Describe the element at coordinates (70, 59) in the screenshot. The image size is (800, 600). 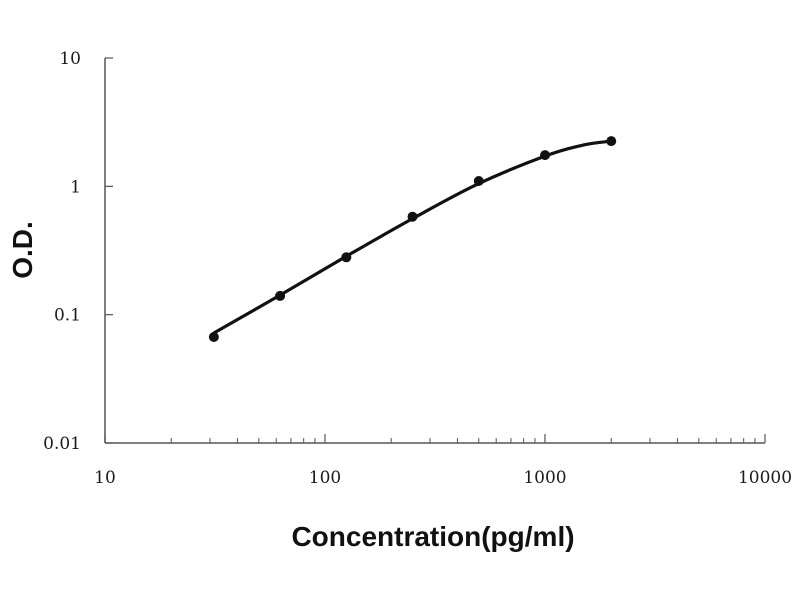
I see `y-tick-label: 10` at that location.